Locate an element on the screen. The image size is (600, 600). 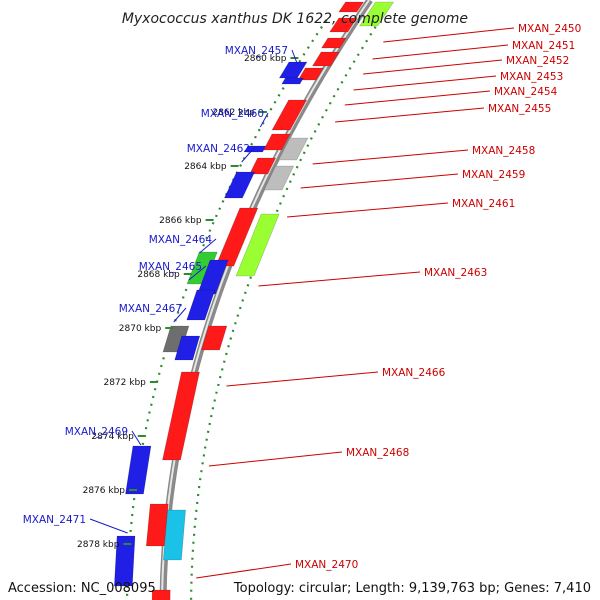
gene-label-MXAN_2465: MXAN_2465 is located at coordinates (170, 267).